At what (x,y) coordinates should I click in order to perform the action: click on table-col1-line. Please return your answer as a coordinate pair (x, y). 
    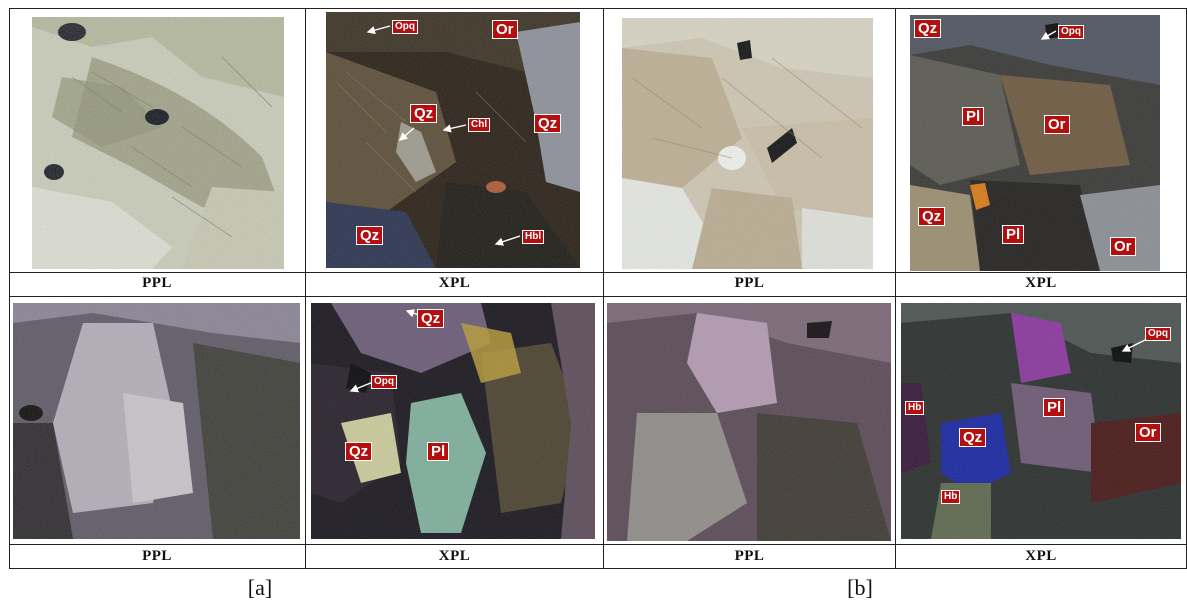
    Looking at the image, I should click on (305, 288).